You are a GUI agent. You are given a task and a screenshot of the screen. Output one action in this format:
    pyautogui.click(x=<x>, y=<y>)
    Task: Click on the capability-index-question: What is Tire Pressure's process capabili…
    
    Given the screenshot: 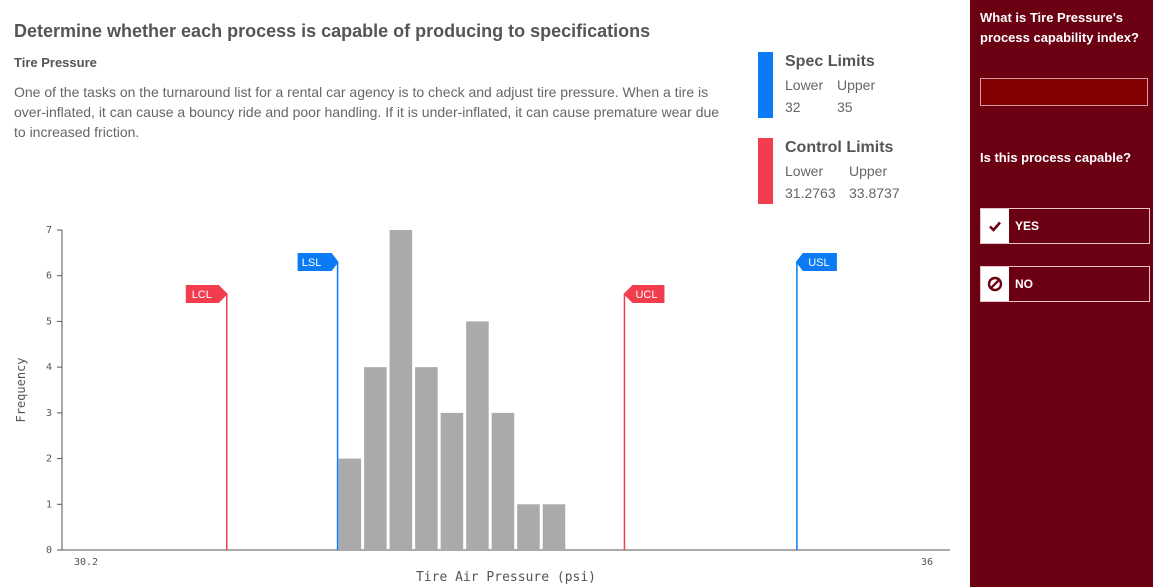 What is the action you would take?
    pyautogui.click(x=1059, y=27)
    